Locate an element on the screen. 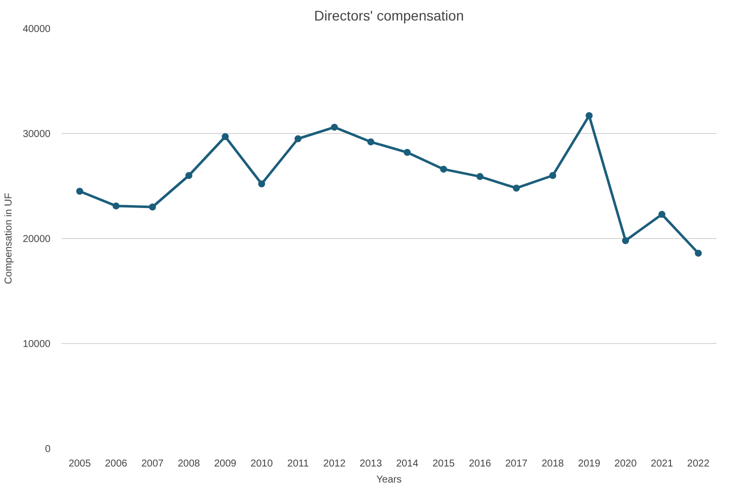  x-tick-label: 2007 is located at coordinates (152, 464).